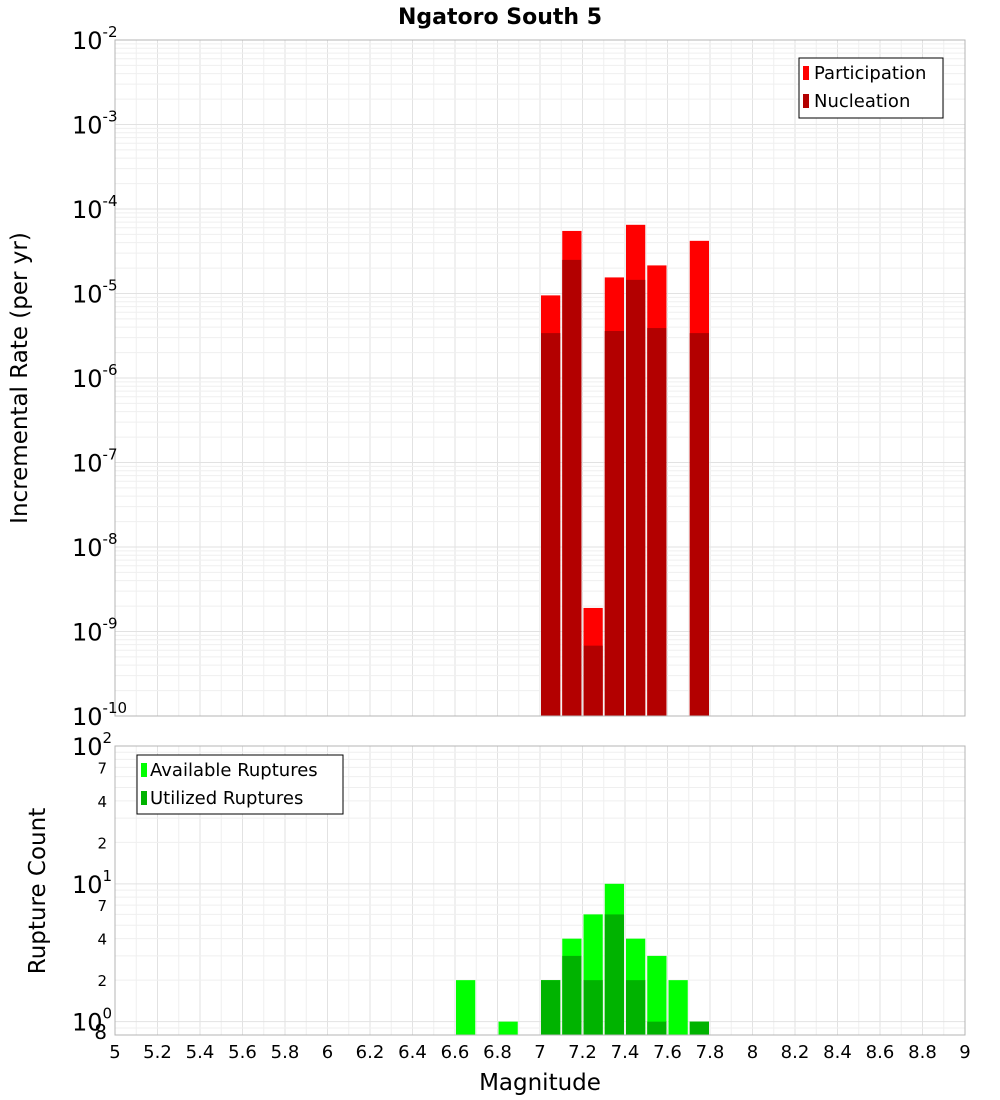 The width and height of the screenshot is (1000, 1100). I want to click on y-tick-label: 10⁻², so click(95, 39).